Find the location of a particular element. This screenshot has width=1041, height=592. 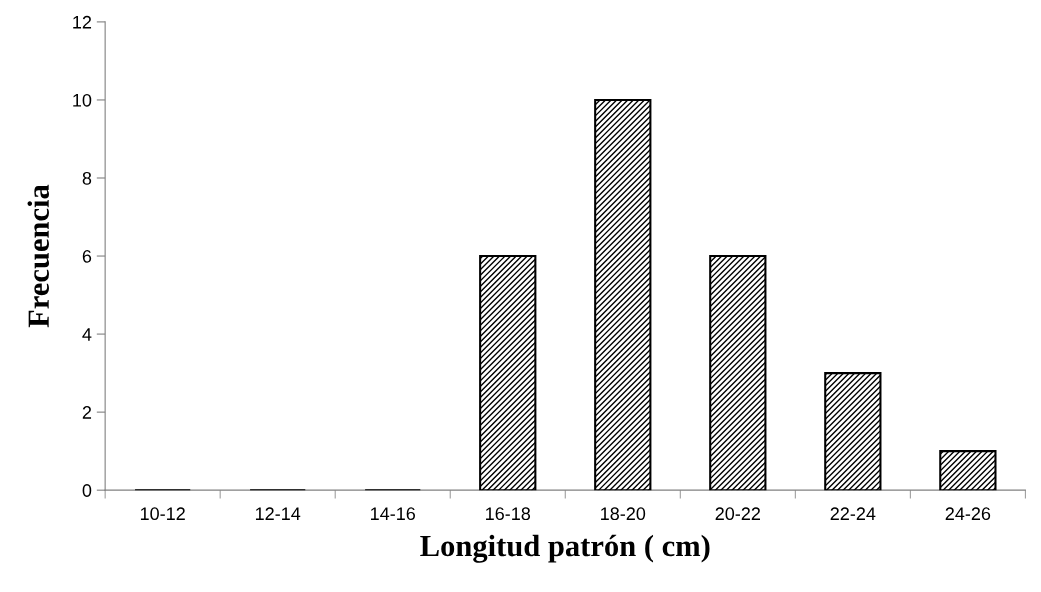

x-tick-label: 22-24 is located at coordinates (853, 513).